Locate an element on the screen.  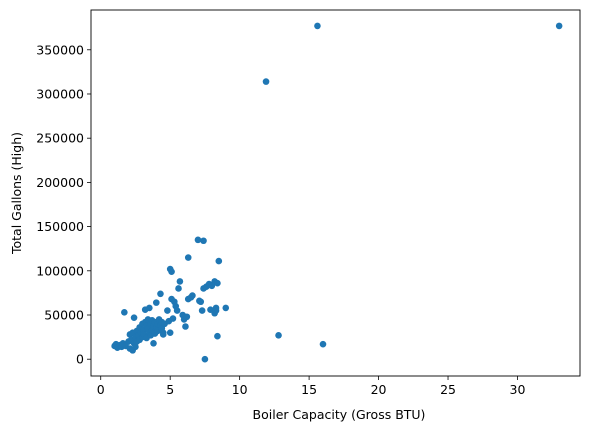
y-tick-label: 100000 is located at coordinates (60, 270).